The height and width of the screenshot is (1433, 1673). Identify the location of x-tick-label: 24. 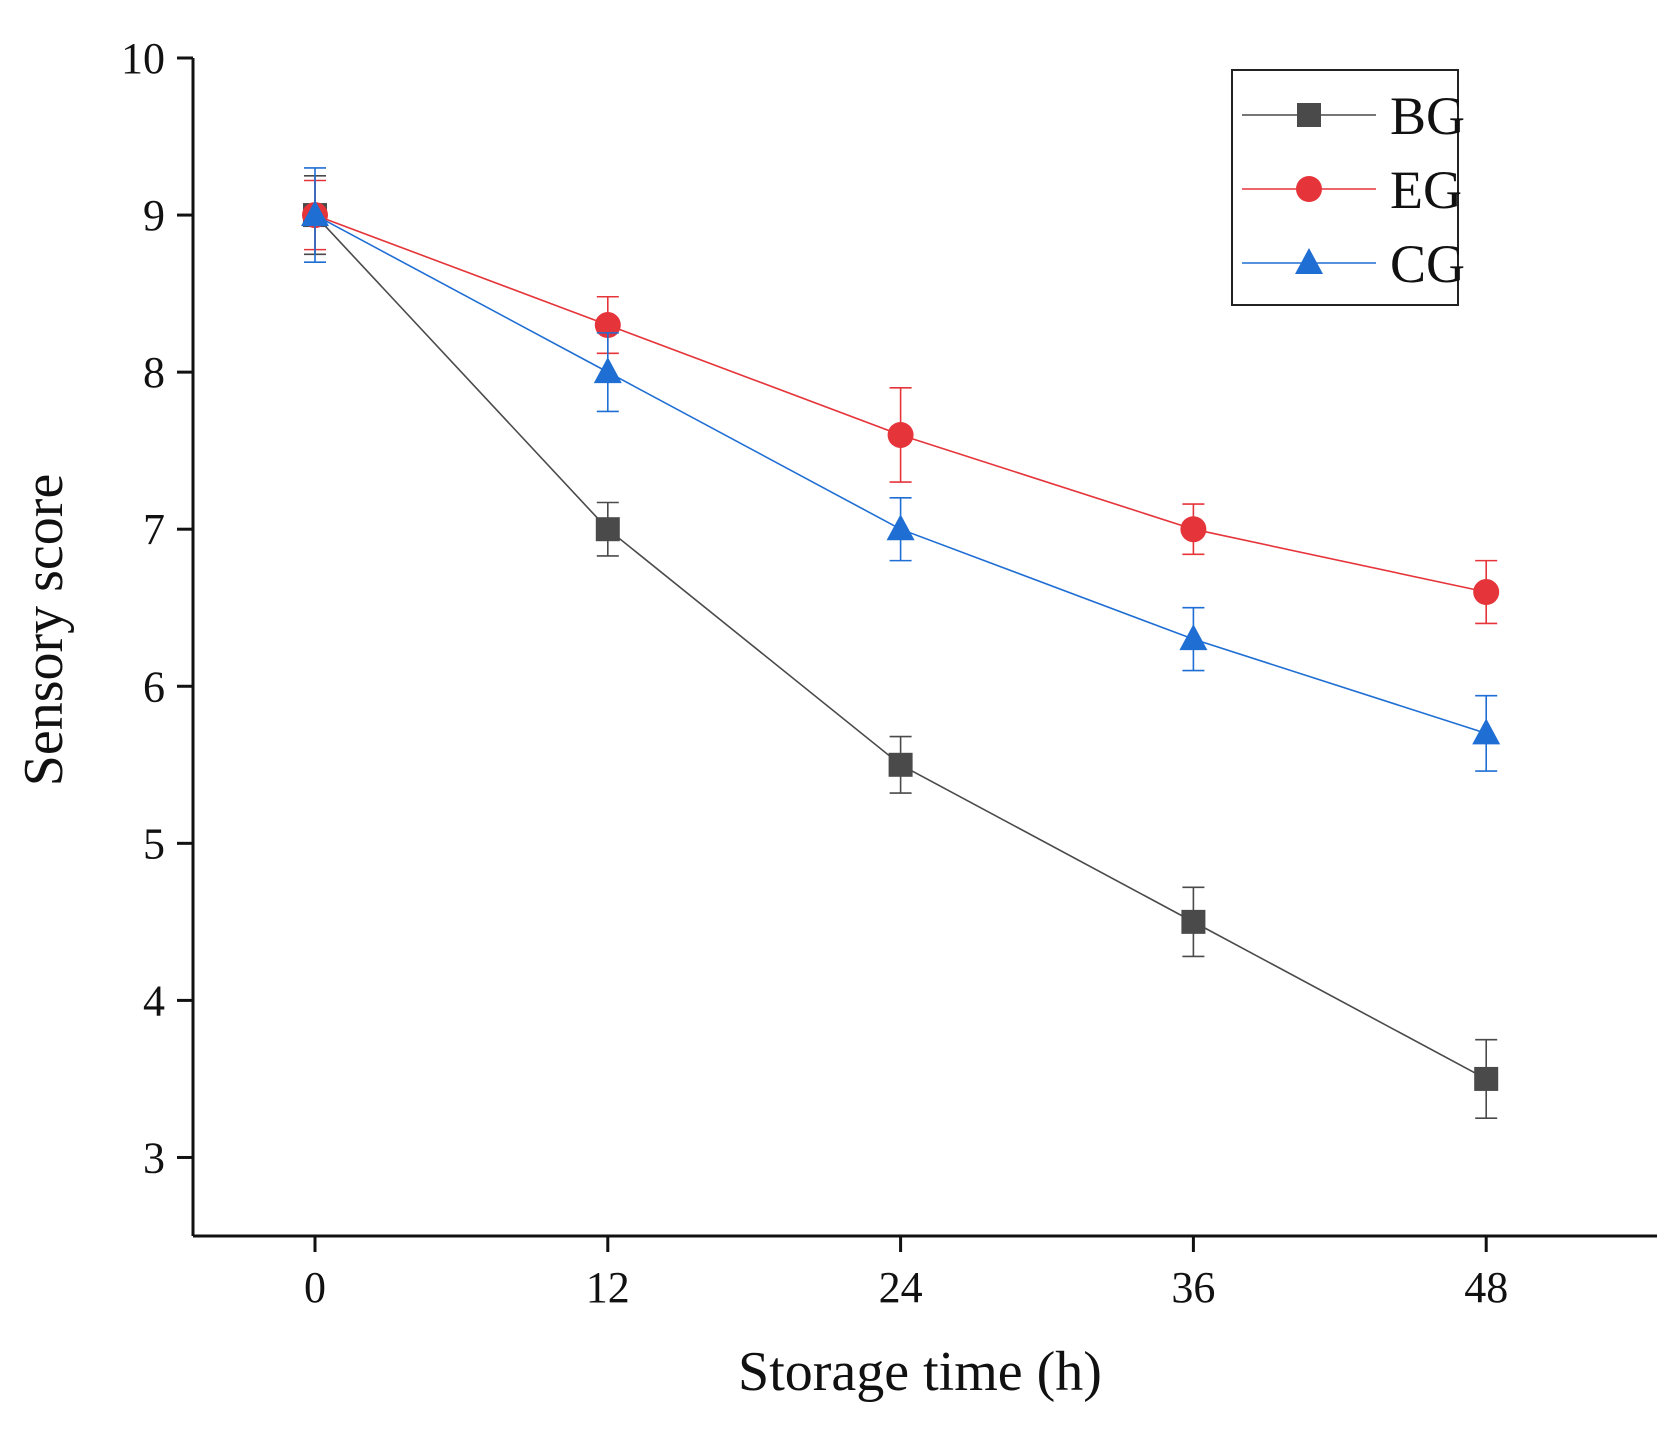
(901, 1287).